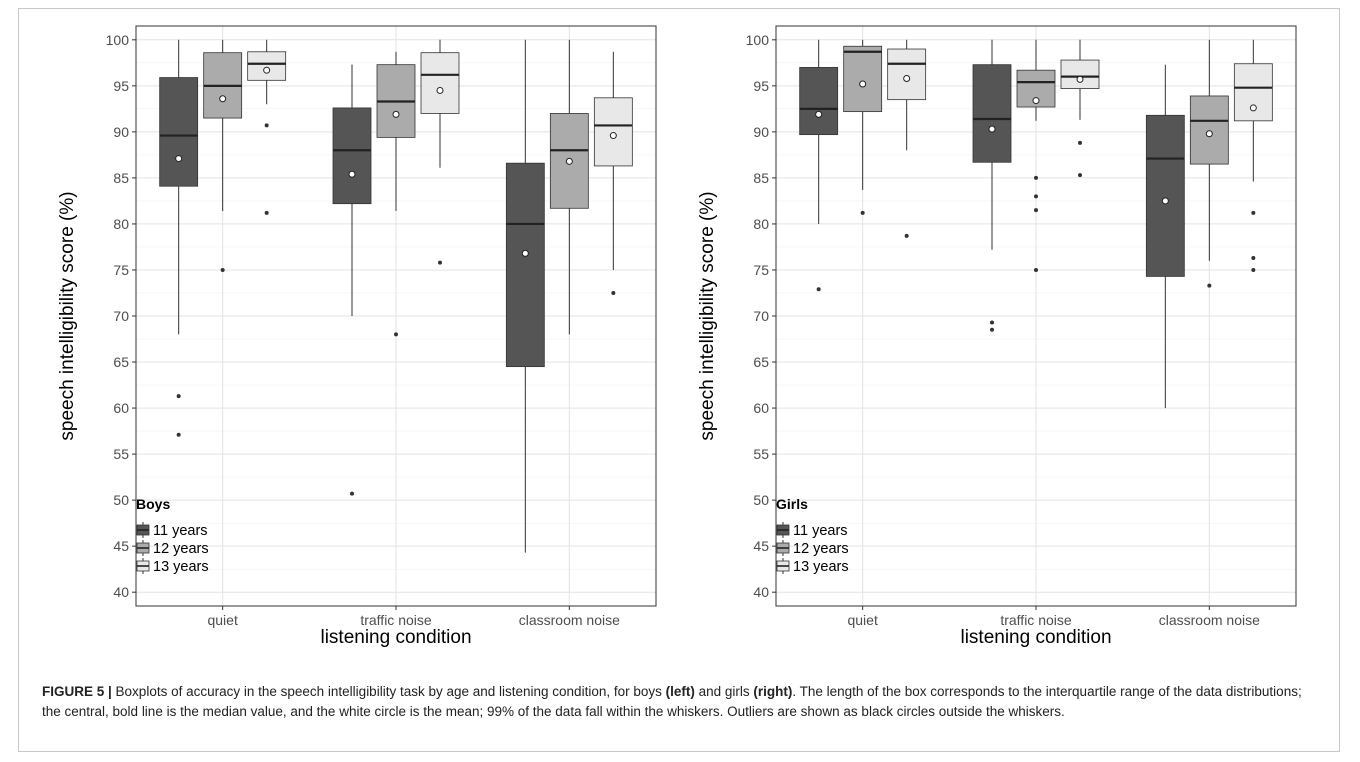  I want to click on y-tick-label: 40, so click(761, 592).